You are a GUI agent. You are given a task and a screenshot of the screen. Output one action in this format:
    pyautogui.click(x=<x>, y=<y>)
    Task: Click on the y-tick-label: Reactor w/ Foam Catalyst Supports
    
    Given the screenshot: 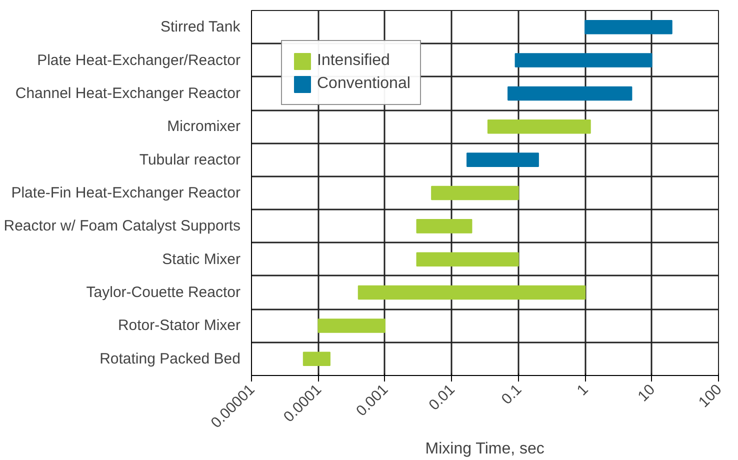 What is the action you would take?
    pyautogui.click(x=122, y=226)
    